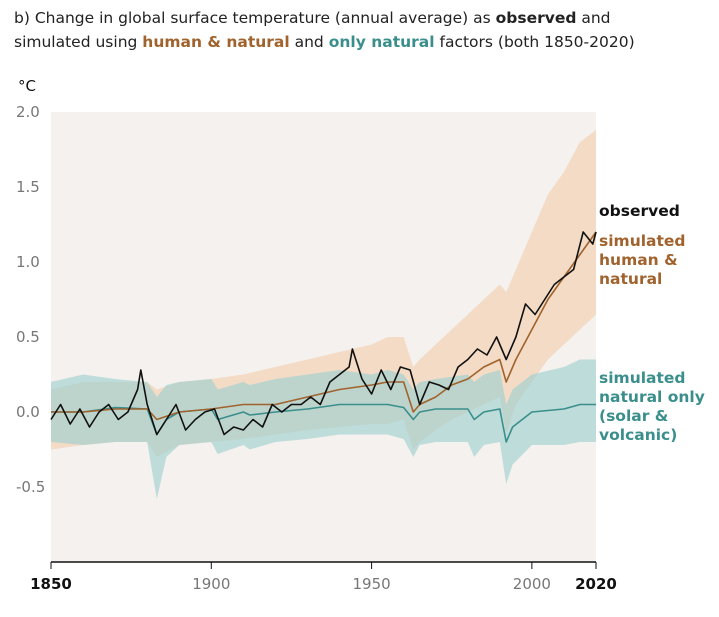  Describe the element at coordinates (633, 416) in the screenshot. I see `series-label-line: (solar &` at that location.